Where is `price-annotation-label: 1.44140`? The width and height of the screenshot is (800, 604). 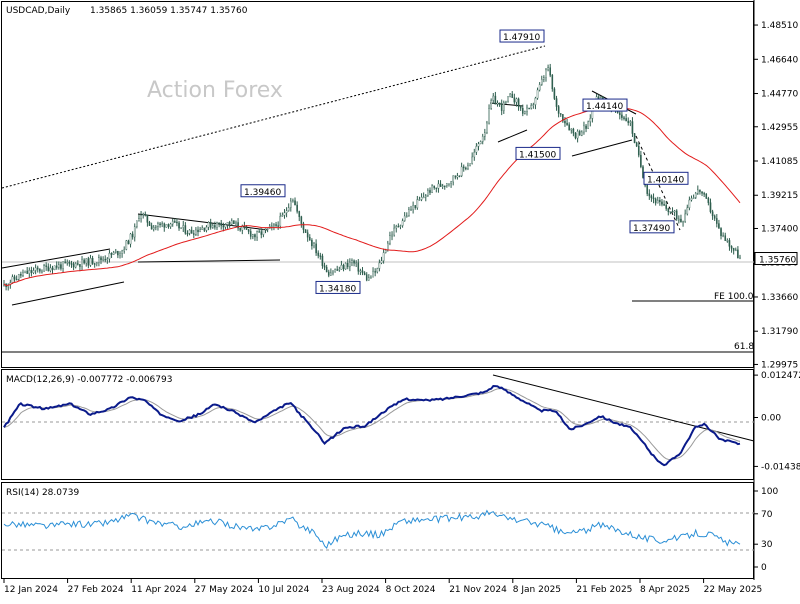
price-annotation-label: 1.44140 is located at coordinates (604, 107).